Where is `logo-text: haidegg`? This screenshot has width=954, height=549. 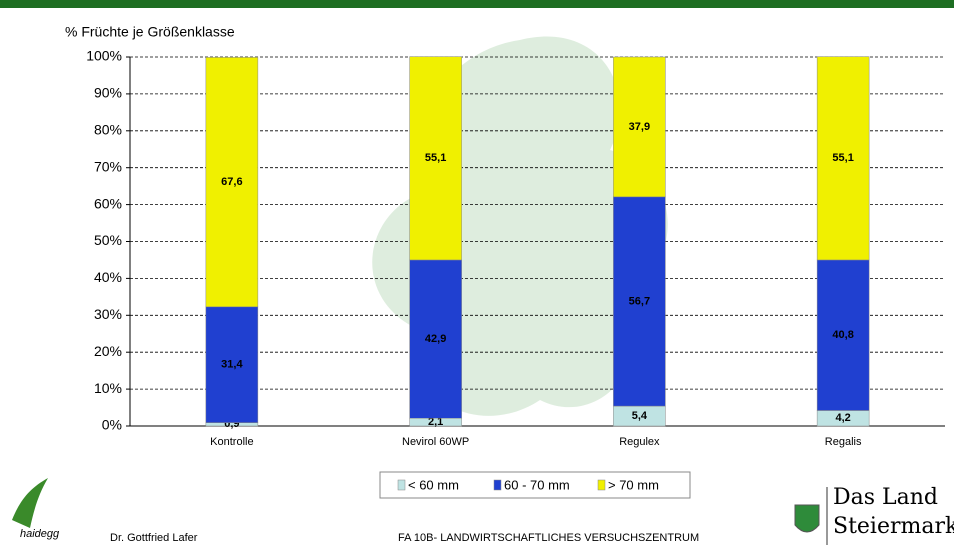
logo-text: haidegg is located at coordinates (40, 534).